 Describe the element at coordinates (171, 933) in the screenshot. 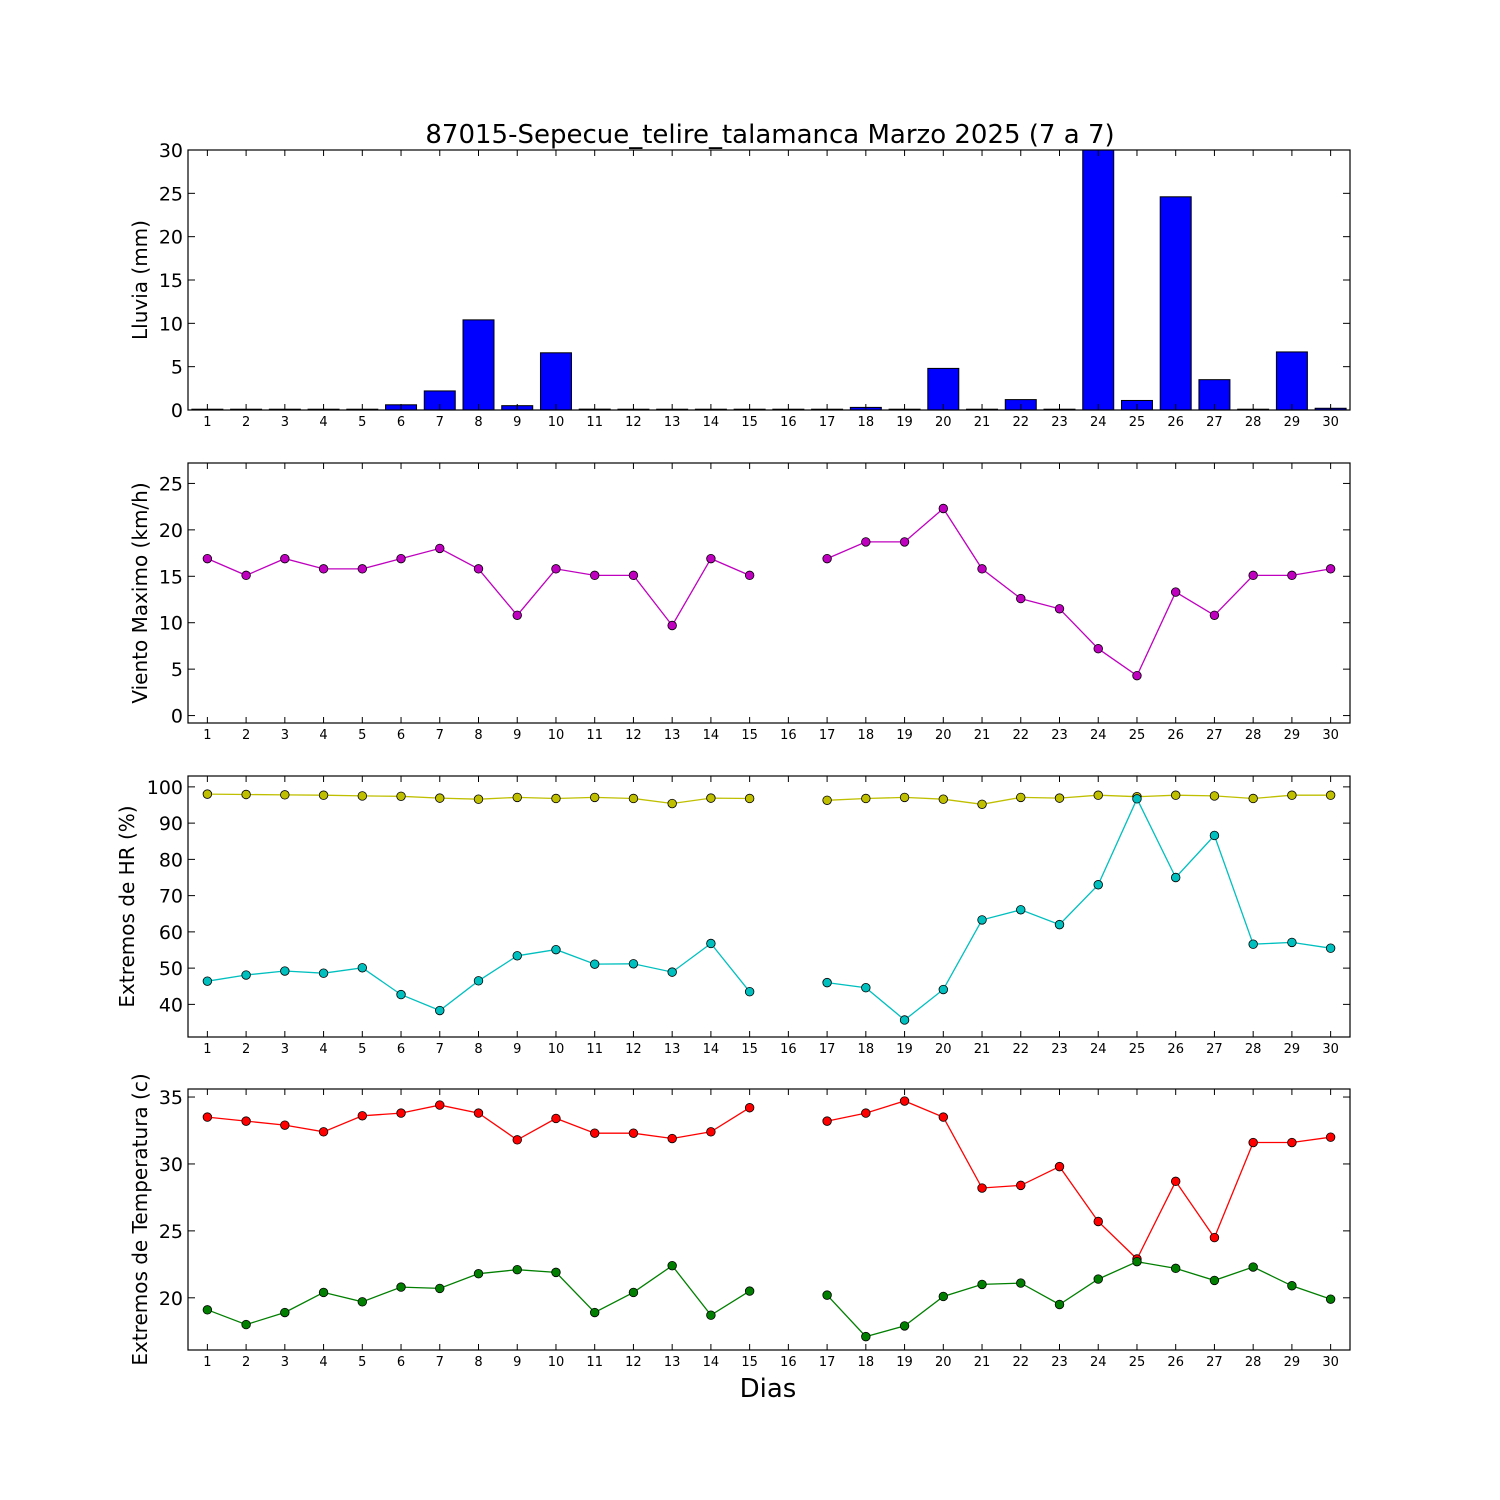

I see `y-tick-label: 60` at that location.